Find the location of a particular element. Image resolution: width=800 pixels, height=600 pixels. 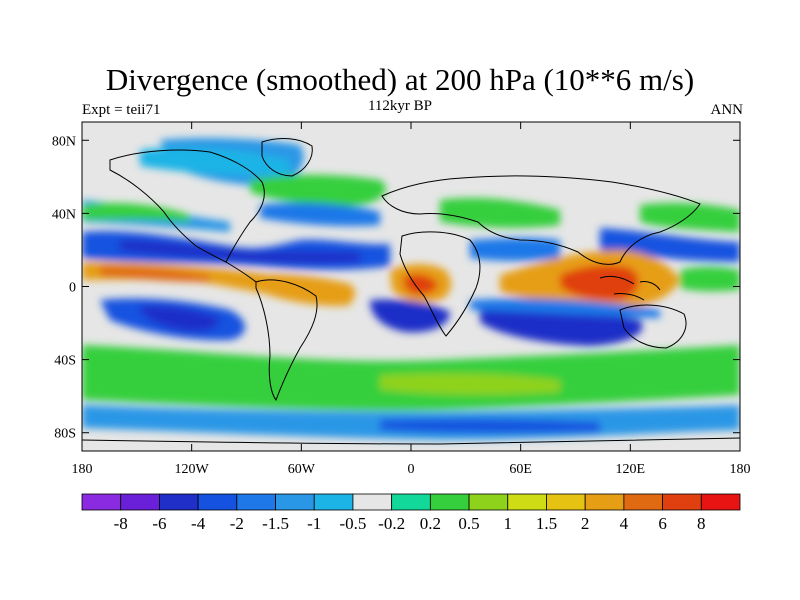

band-subtropical-div is located at coordinates (136, 212).